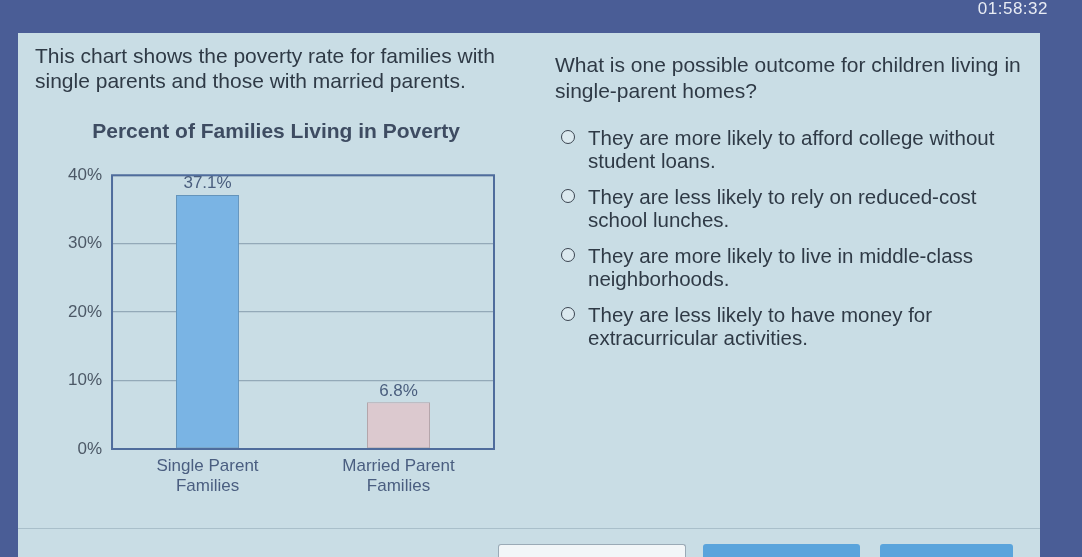 Image resolution: width=1082 pixels, height=557 pixels. I want to click on y-tick-label: 20%, so click(85, 311).